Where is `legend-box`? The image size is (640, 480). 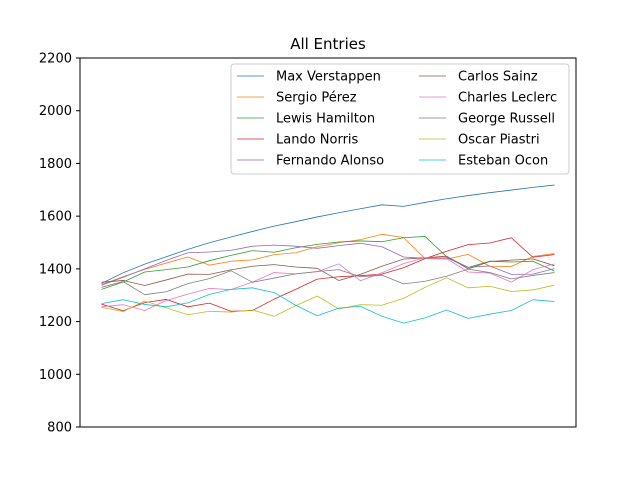
legend-box is located at coordinates (400, 119).